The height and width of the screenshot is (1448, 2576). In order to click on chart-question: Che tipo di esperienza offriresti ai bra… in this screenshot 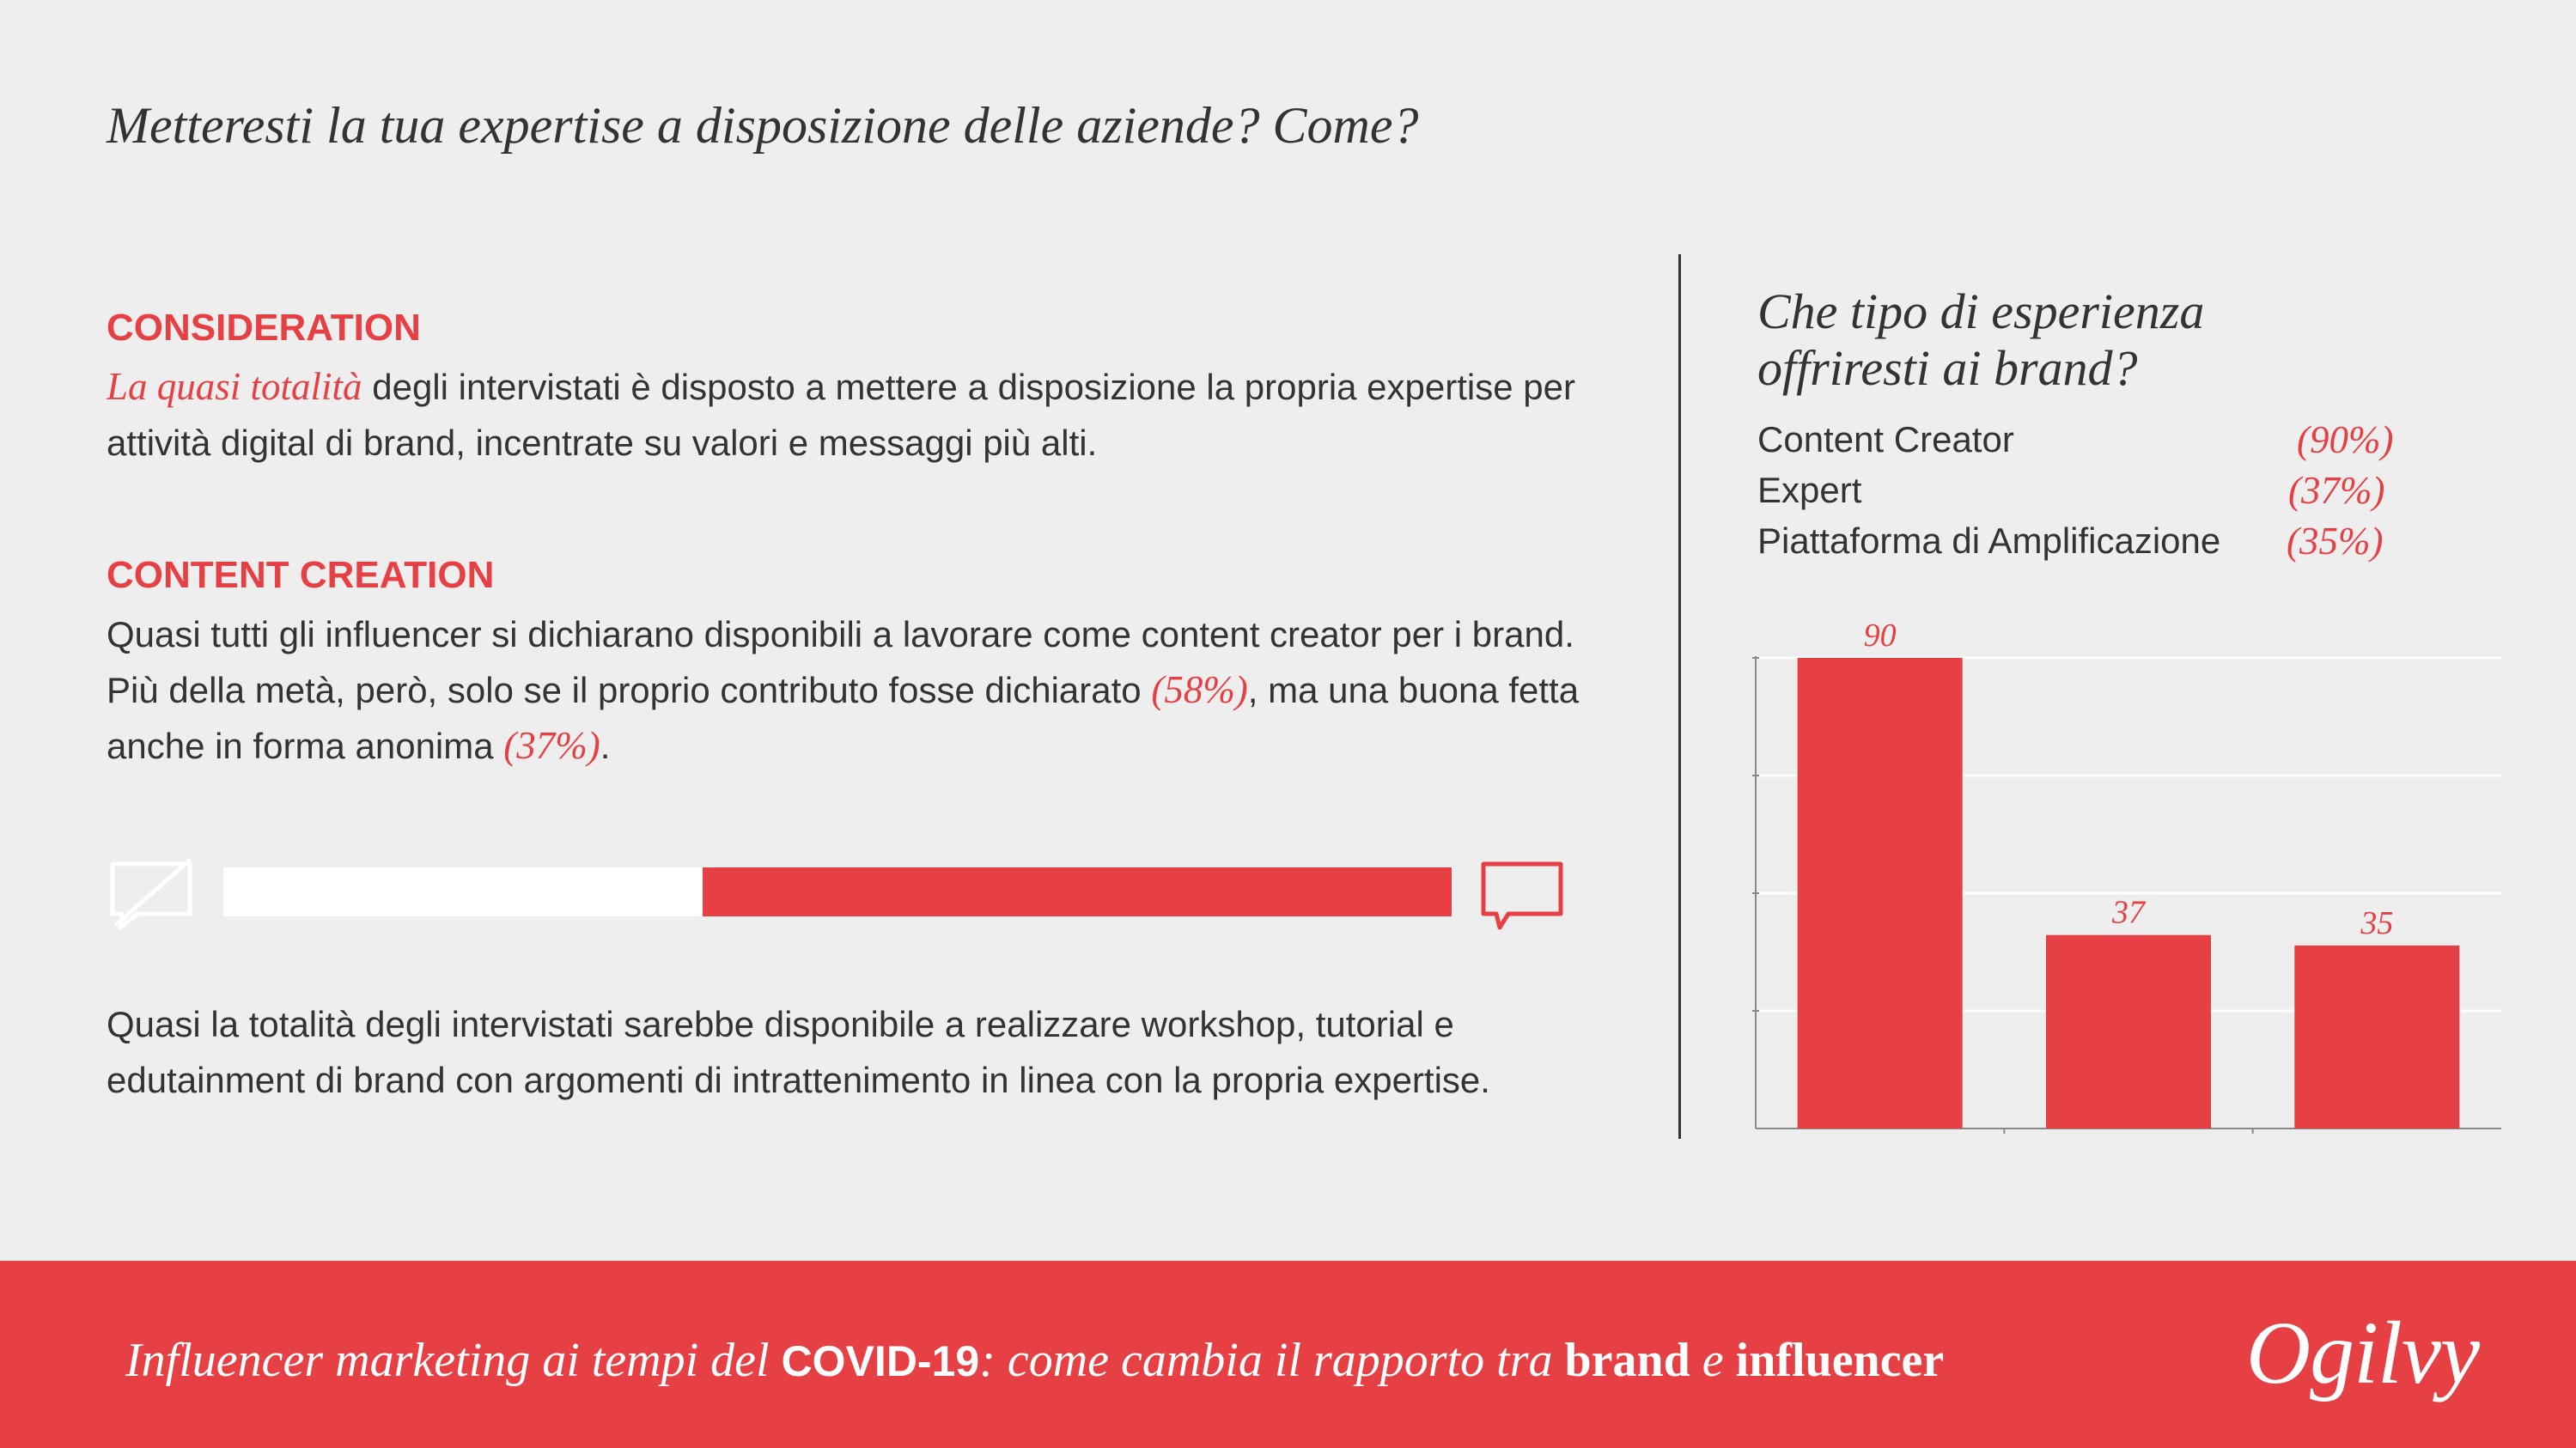, I will do `click(1981, 339)`.